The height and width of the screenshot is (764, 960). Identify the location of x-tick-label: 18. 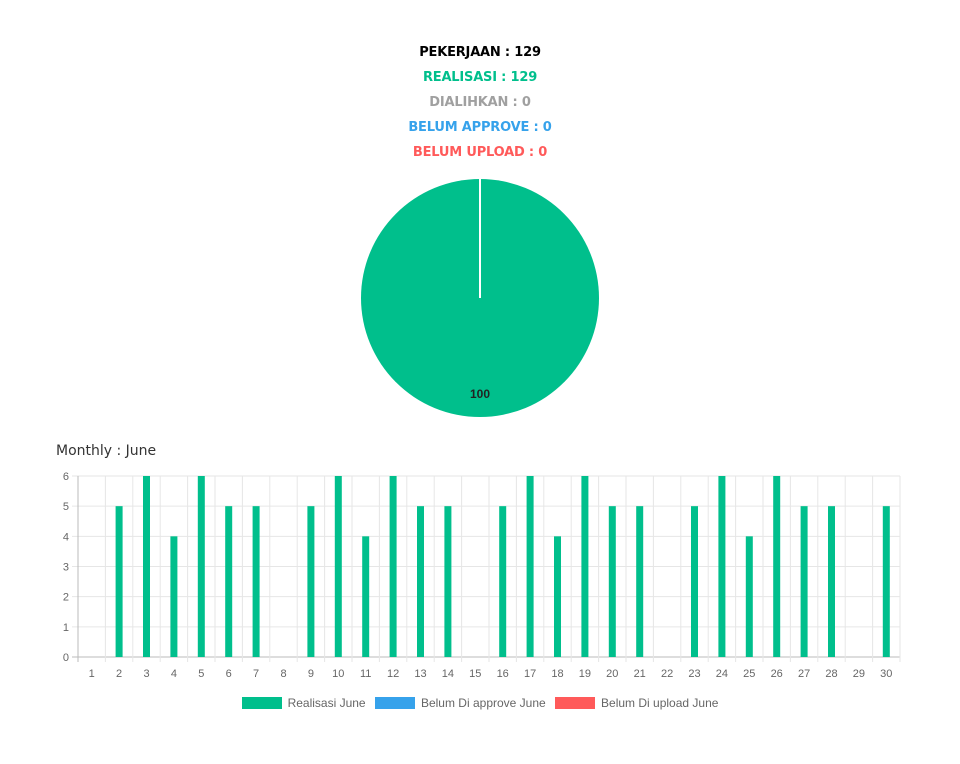
(557, 674).